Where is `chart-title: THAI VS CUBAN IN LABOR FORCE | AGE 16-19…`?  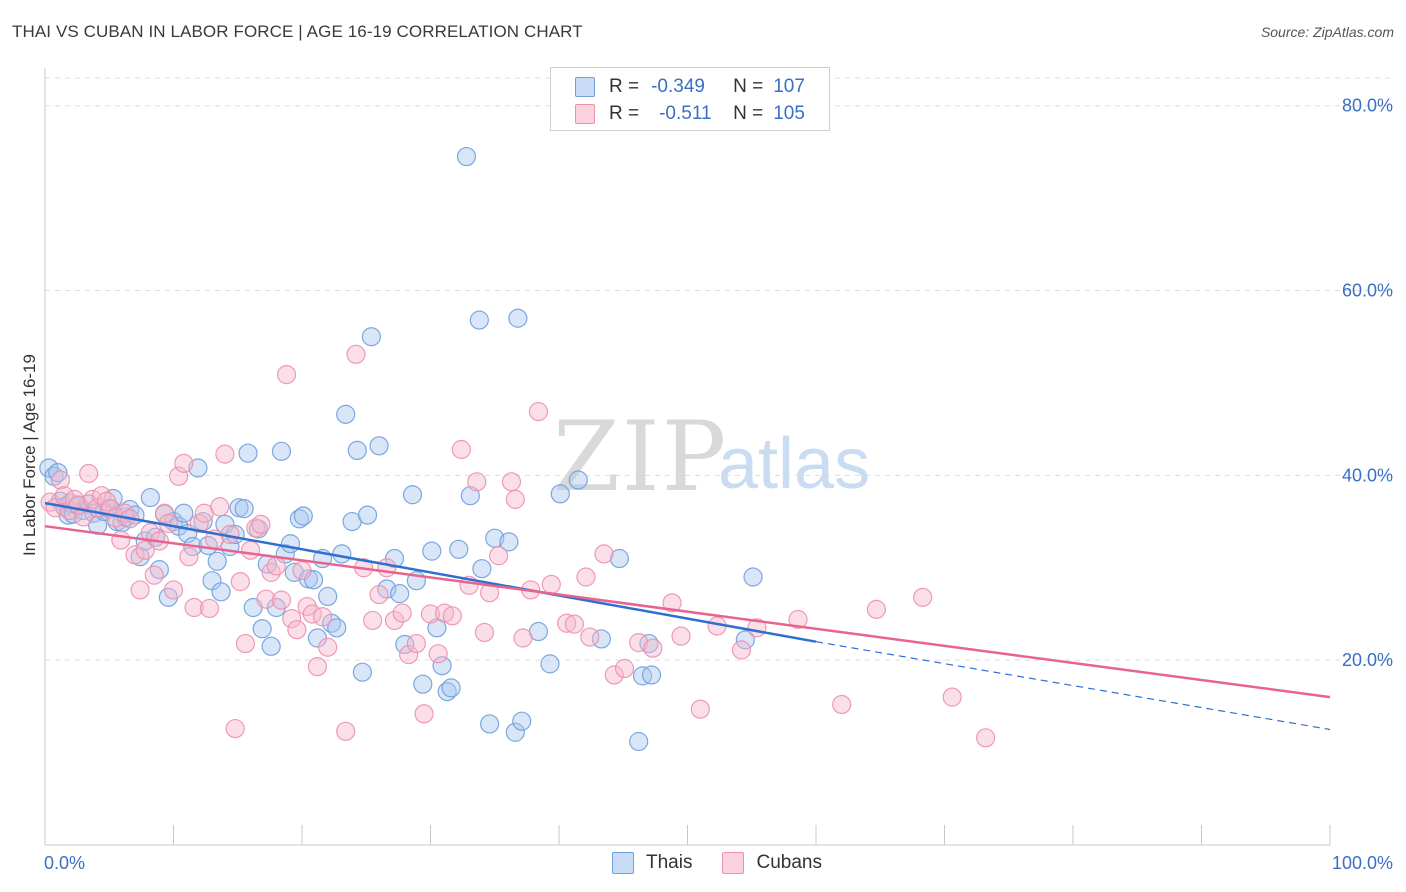 chart-title: THAI VS CUBAN IN LABOR FORCE | AGE 16-19… is located at coordinates (297, 31).